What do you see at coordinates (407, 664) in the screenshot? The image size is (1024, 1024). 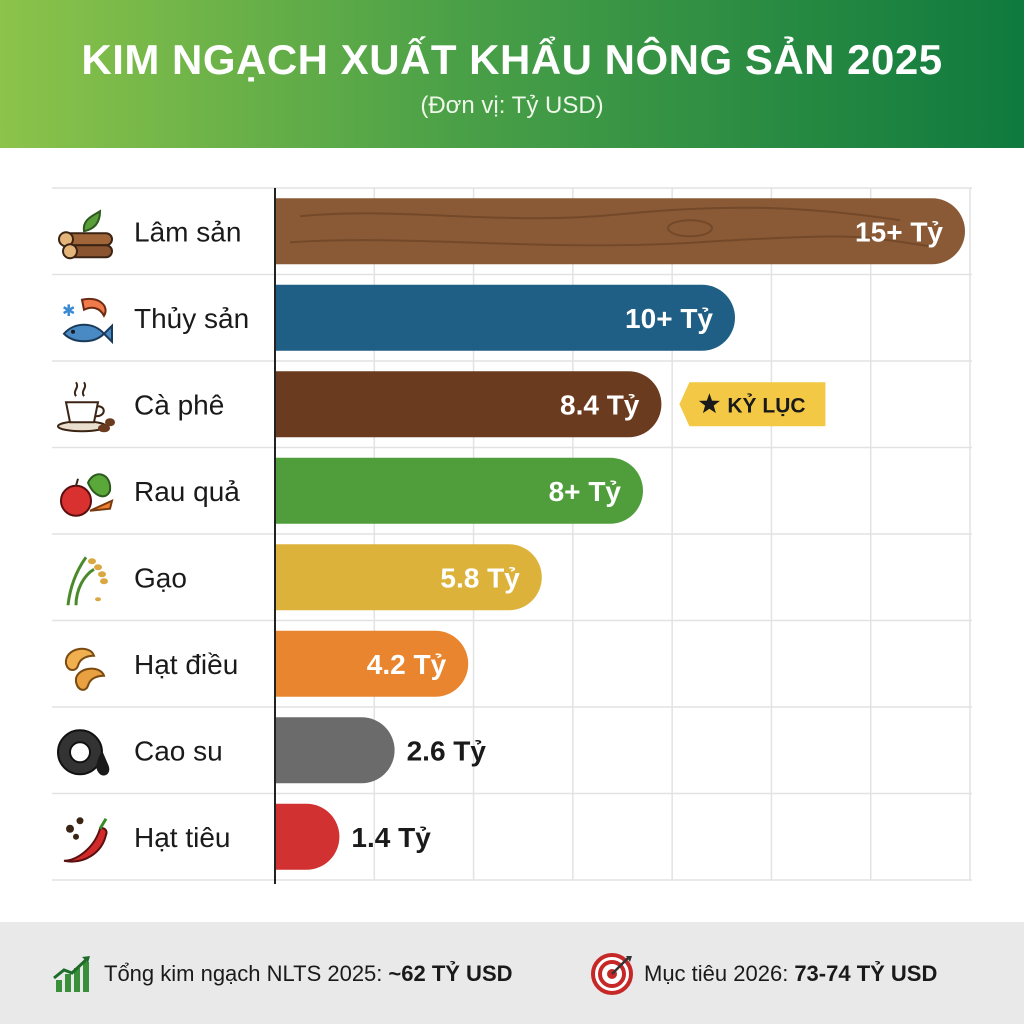 I see `value-label: 4.2 Tỷ` at bounding box center [407, 664].